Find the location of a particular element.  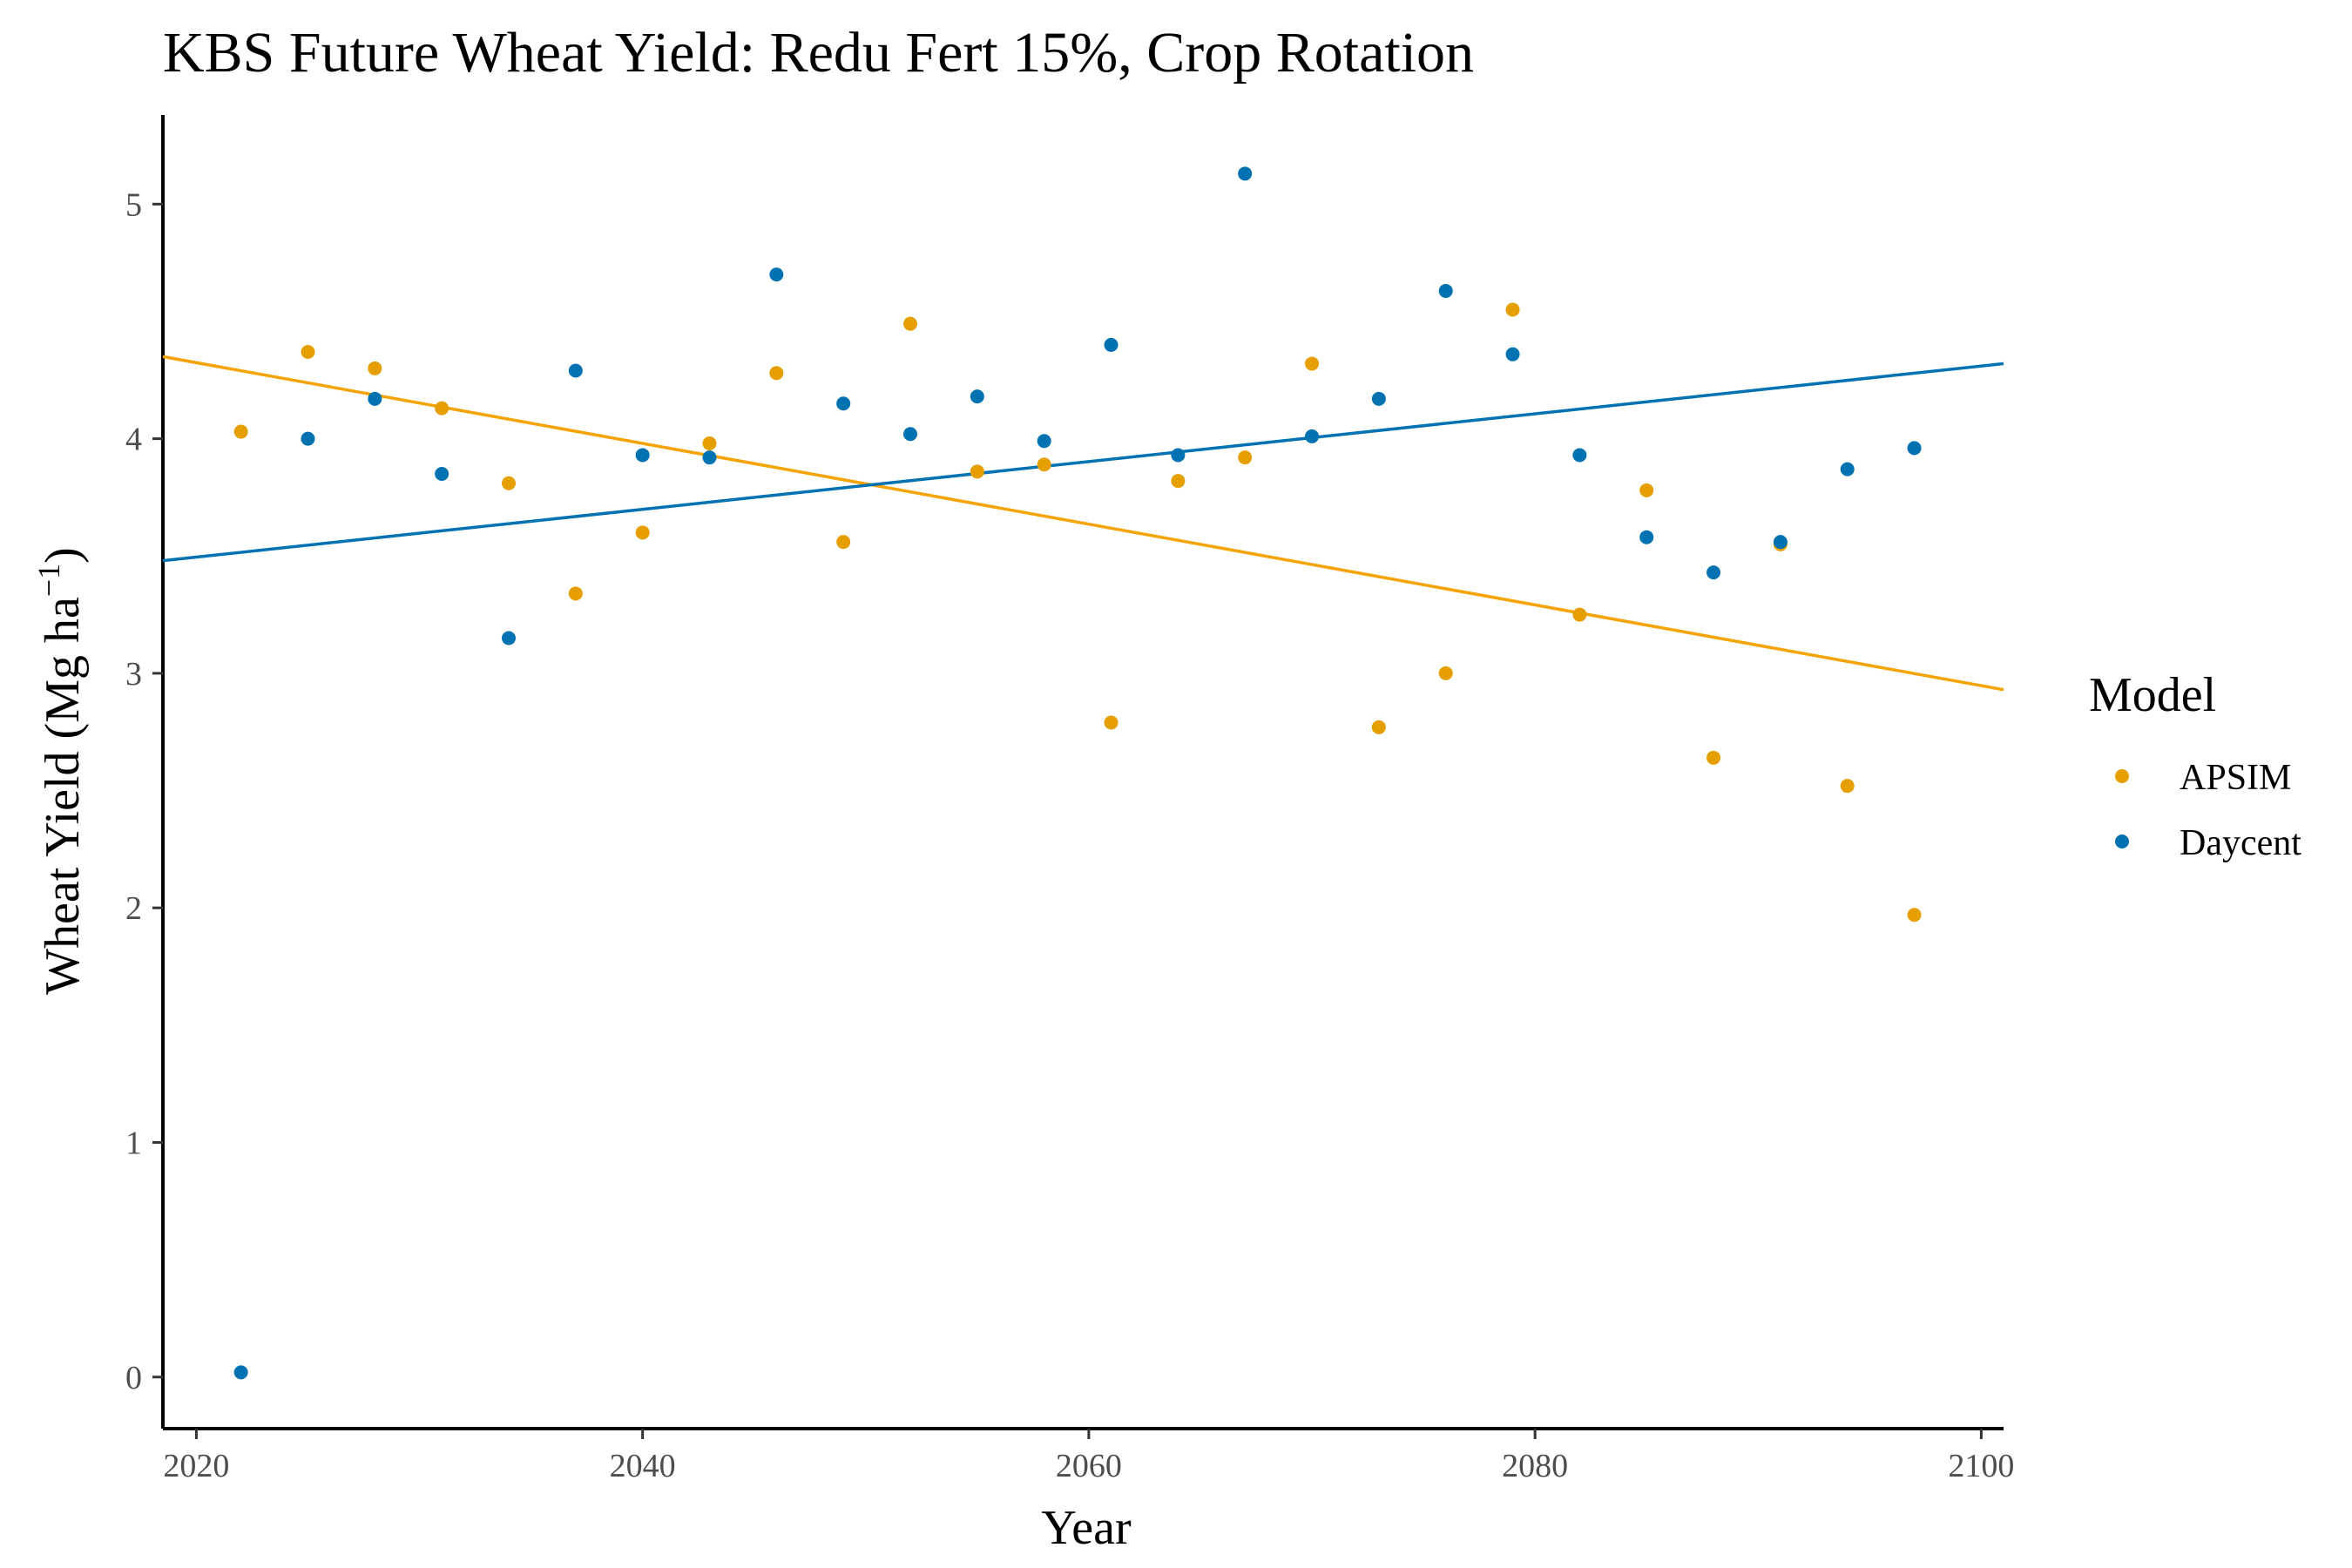

x-tick-label: 2060 is located at coordinates (1089, 1466).